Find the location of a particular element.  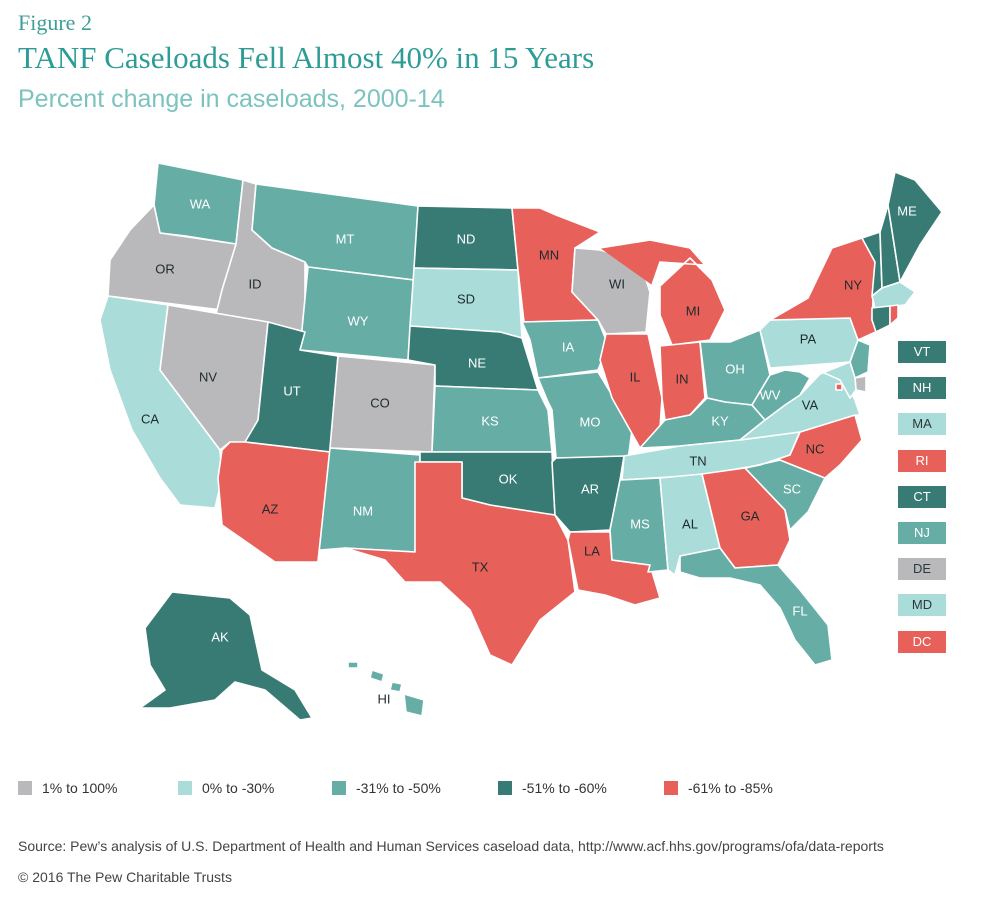

state-NC is located at coordinates (803, 446).